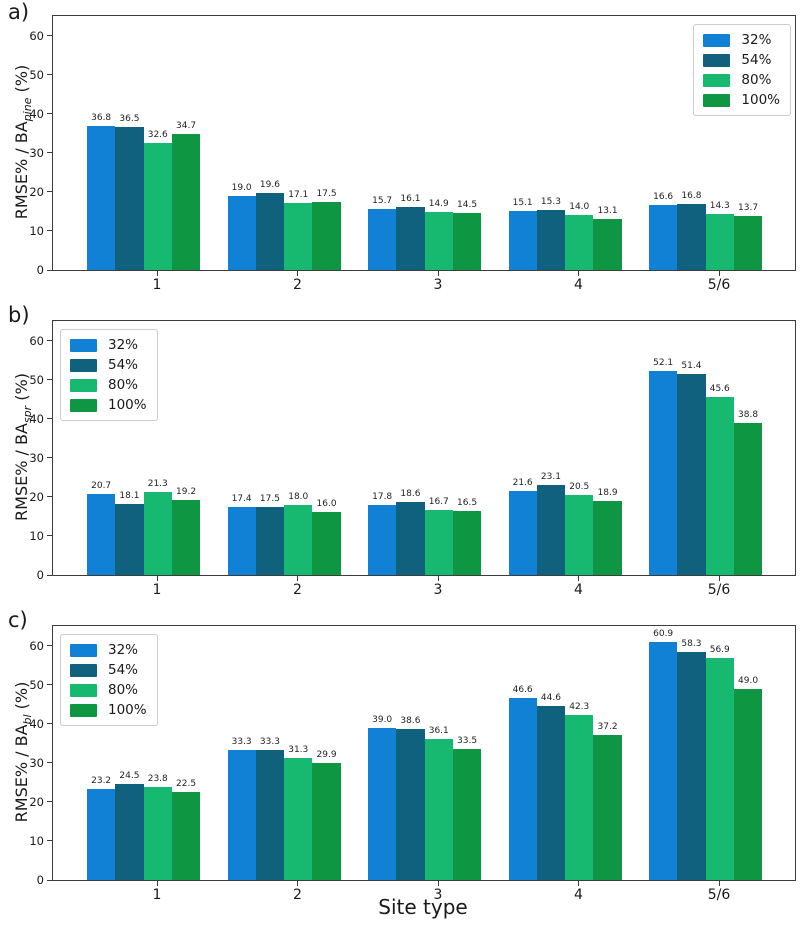  Describe the element at coordinates (691, 196) in the screenshot. I see `bar-value-label: 16.8` at that location.